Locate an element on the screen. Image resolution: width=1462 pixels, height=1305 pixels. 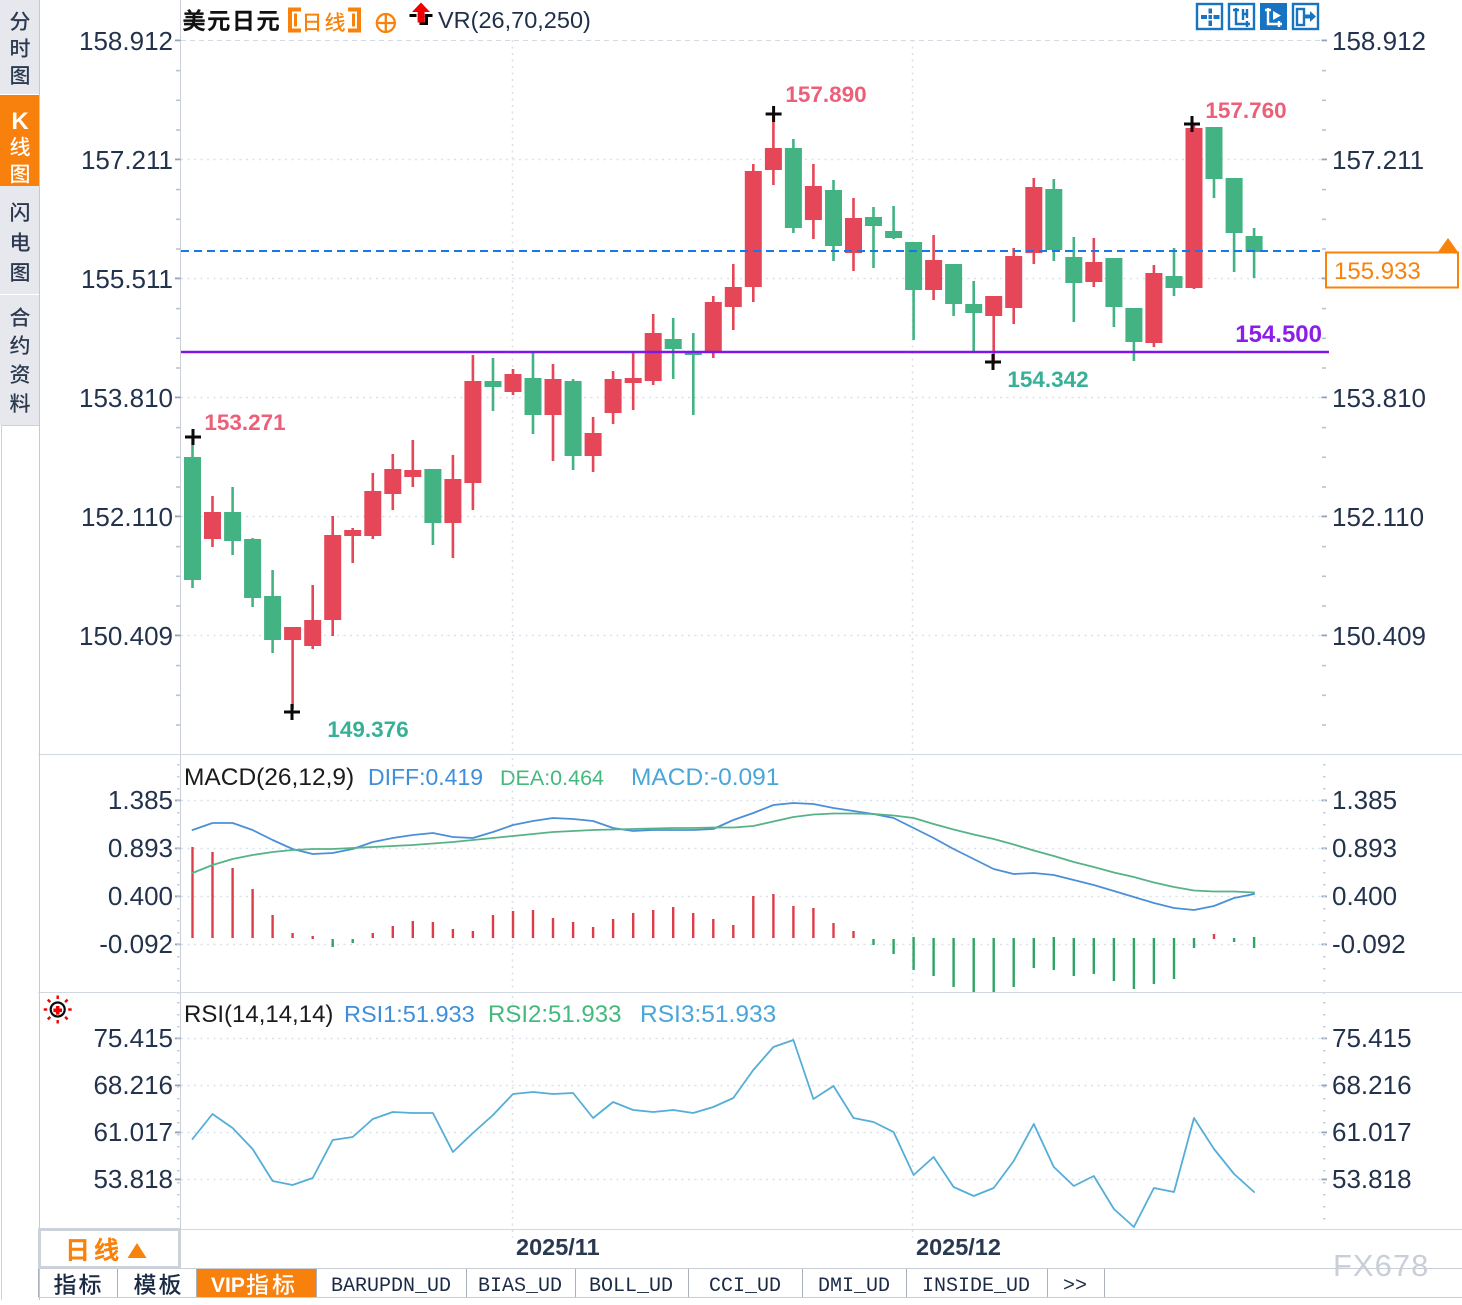
svg-text: BARUPDN_UD is located at coordinates (391, 1286).